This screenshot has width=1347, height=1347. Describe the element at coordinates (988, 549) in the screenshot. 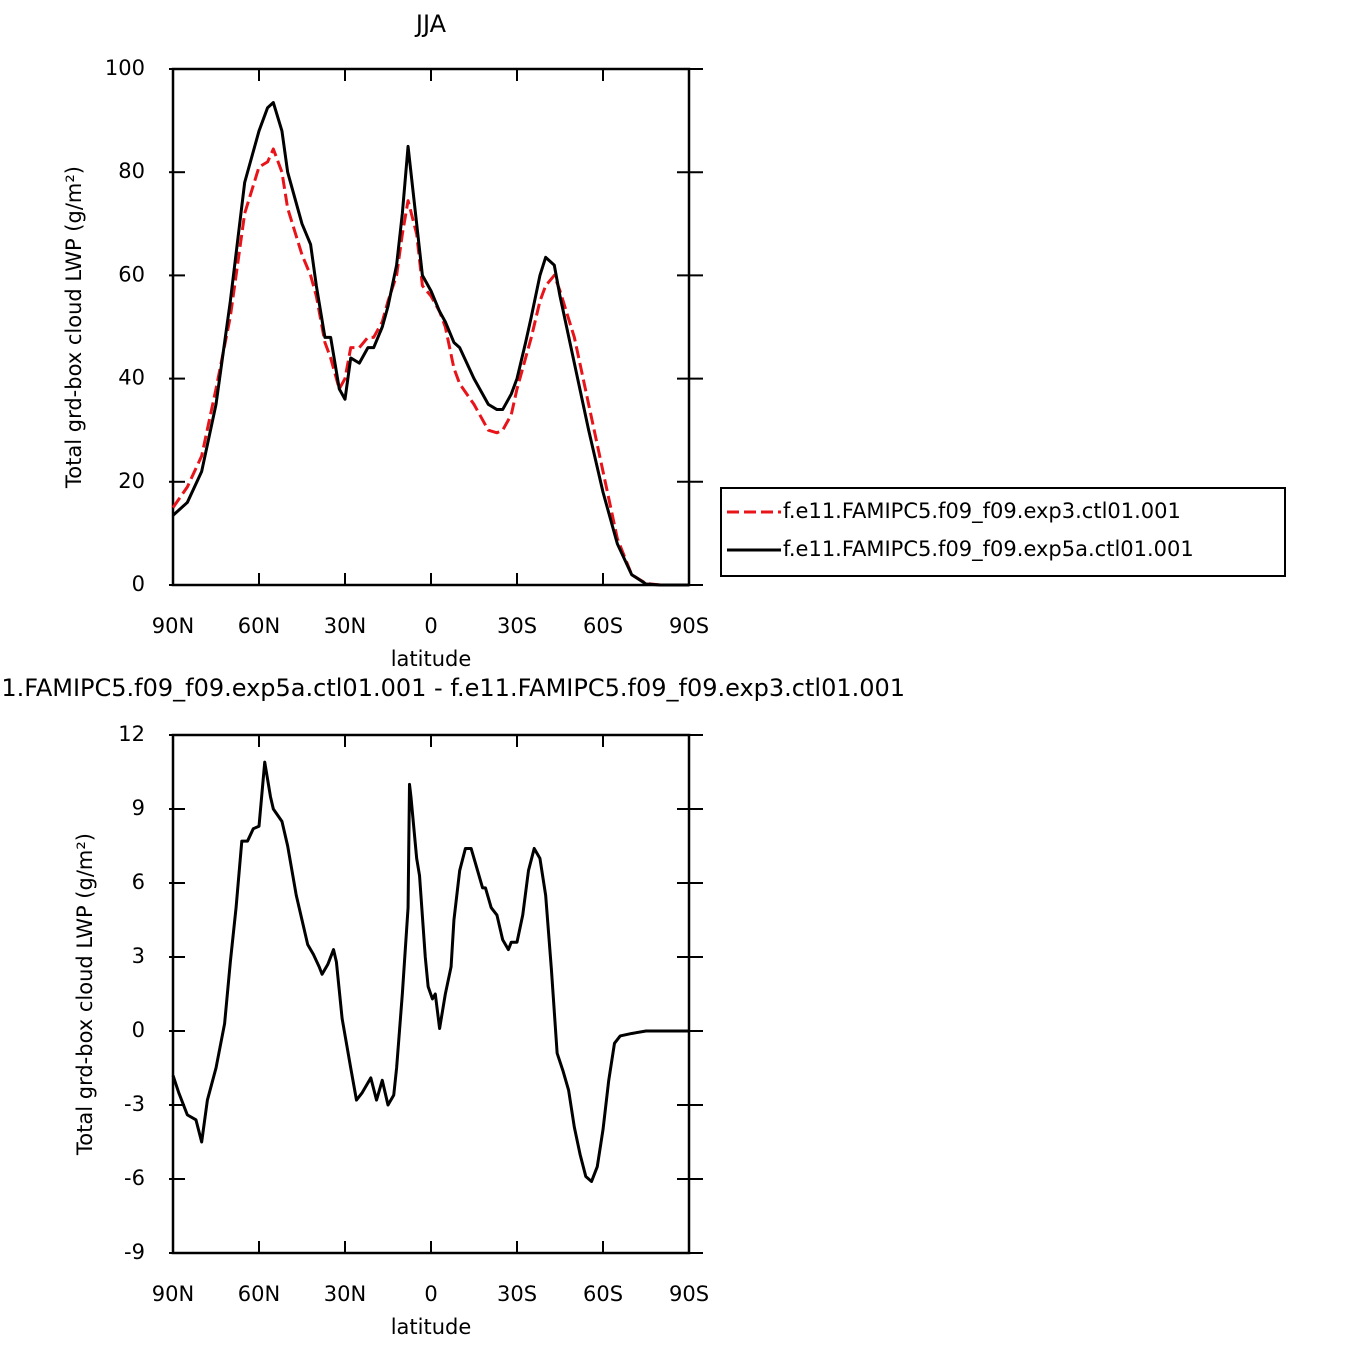

I see `legend-label: f.e11.FAMIPC5.f09_f09.exp5a.ctl01.001` at that location.